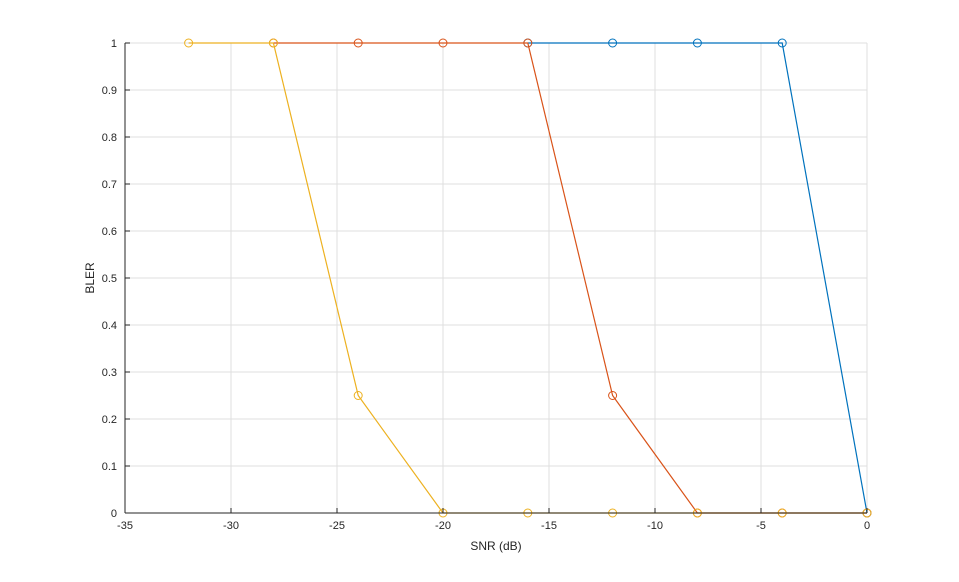 The width and height of the screenshot is (959, 582). What do you see at coordinates (109, 138) in the screenshot?
I see `y-tick-label: 0.8` at bounding box center [109, 138].